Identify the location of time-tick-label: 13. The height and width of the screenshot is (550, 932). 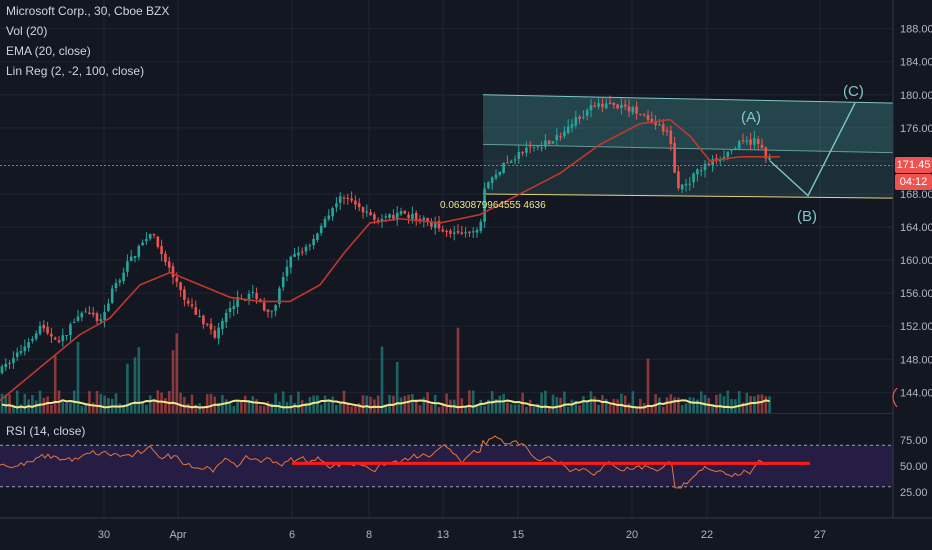
(443, 535).